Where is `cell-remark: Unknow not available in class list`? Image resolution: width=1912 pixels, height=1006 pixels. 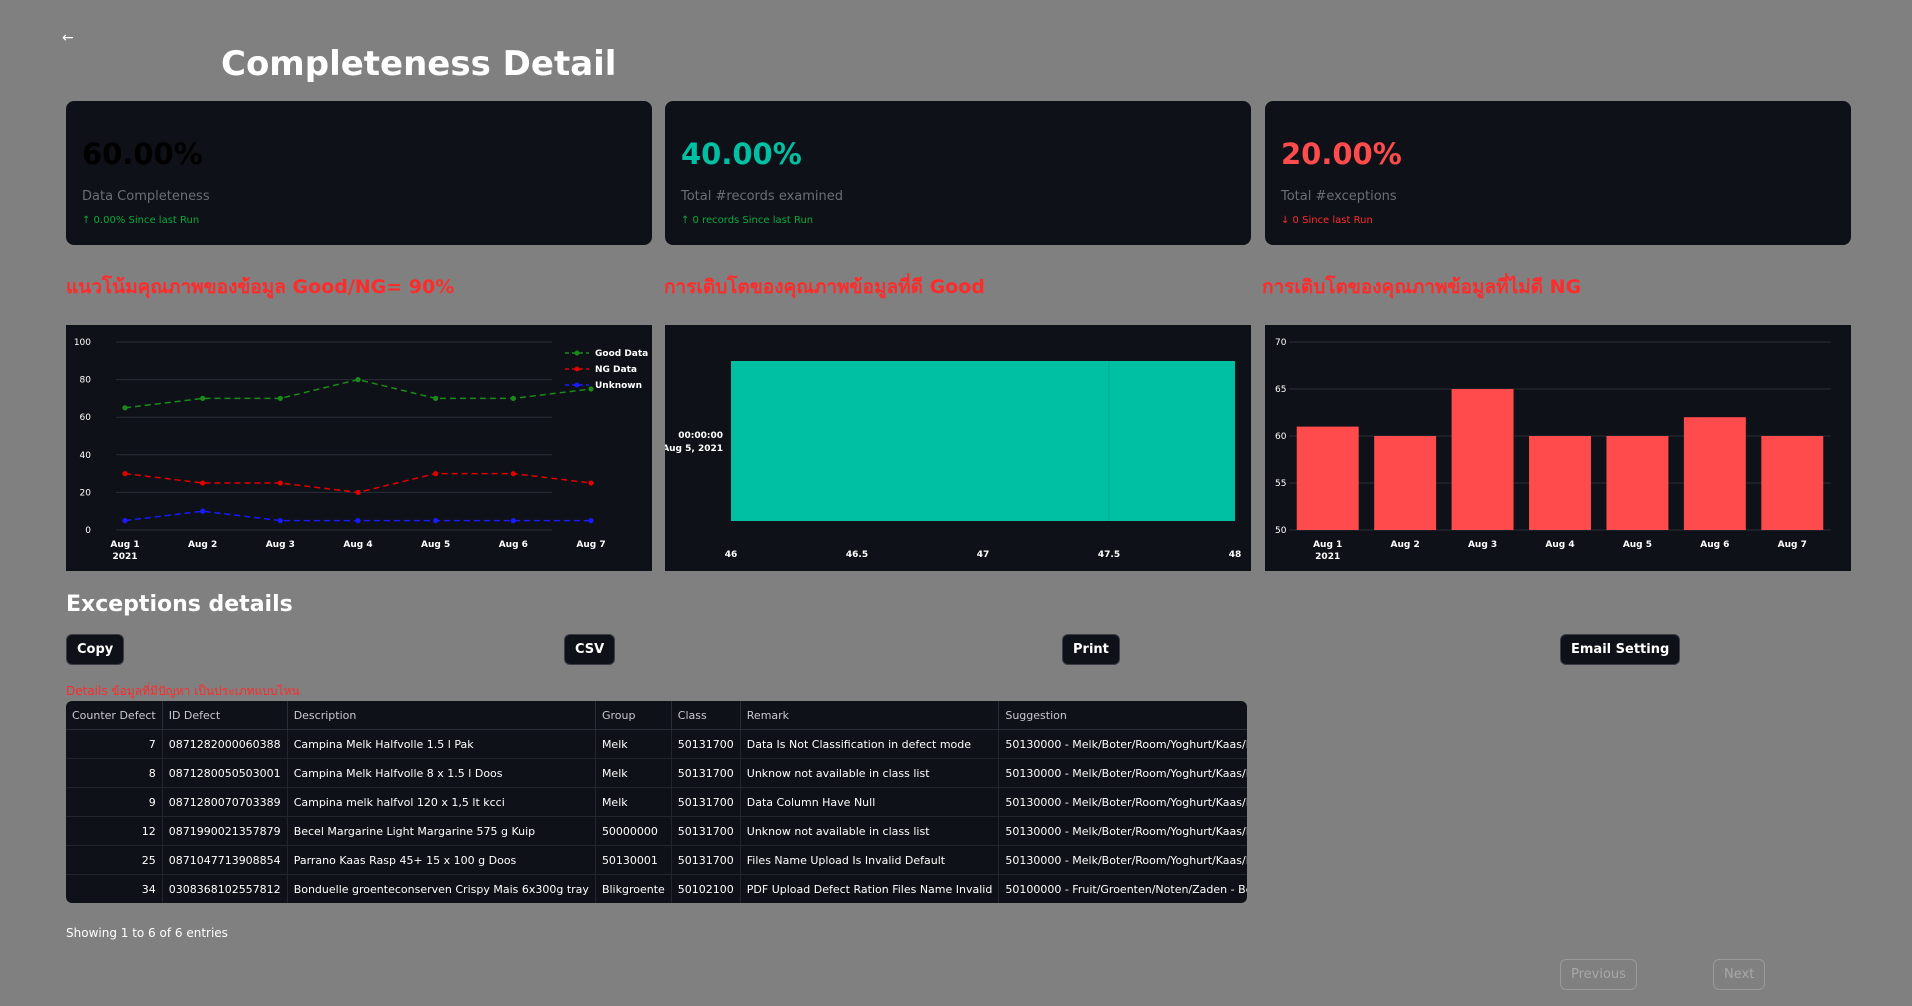
cell-remark: Unknow not available in class list is located at coordinates (870, 831).